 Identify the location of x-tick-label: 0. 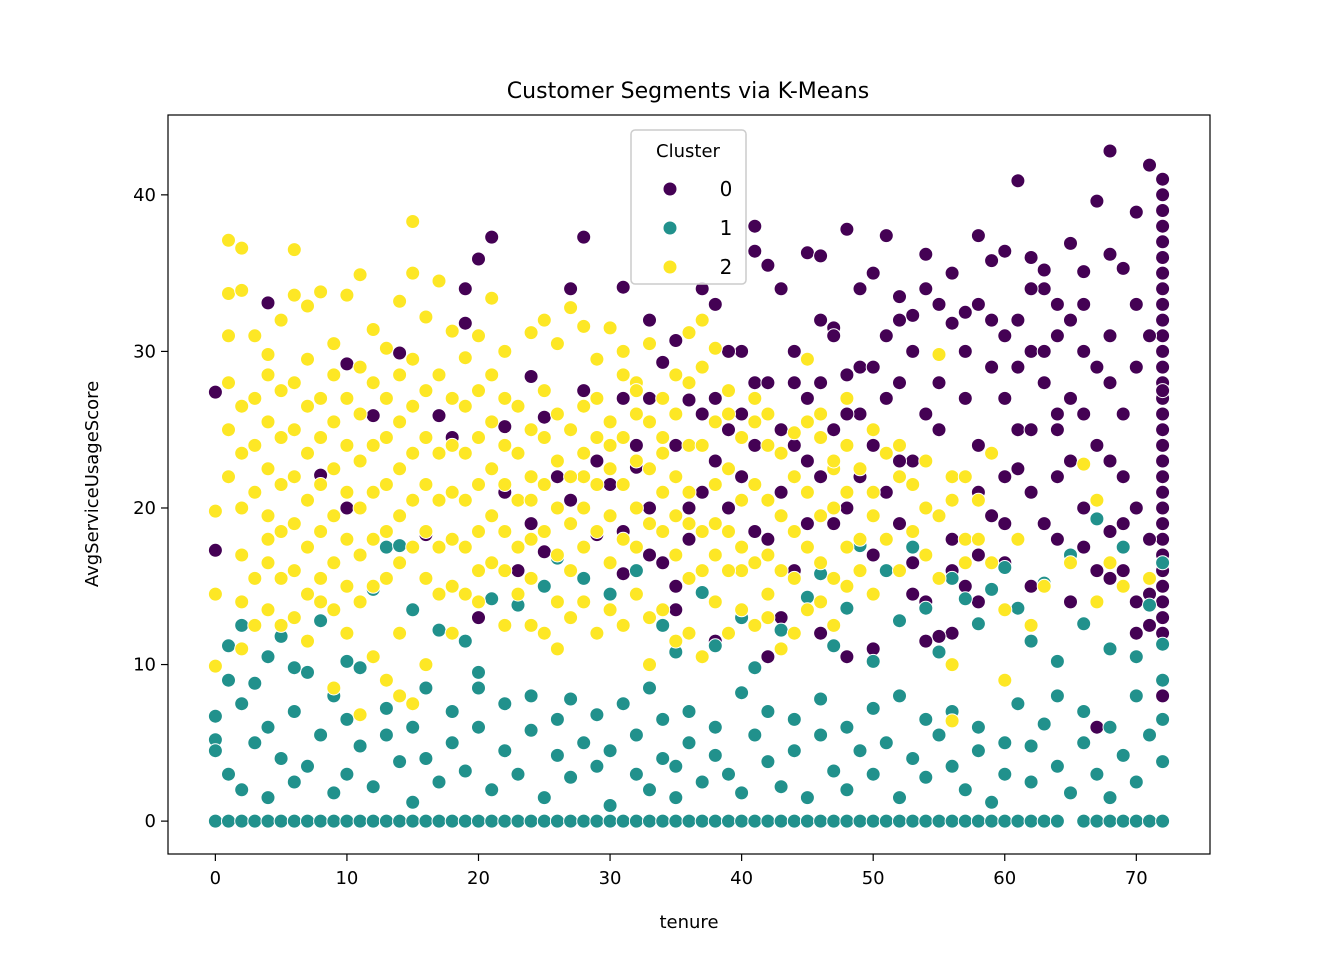
(215, 878).